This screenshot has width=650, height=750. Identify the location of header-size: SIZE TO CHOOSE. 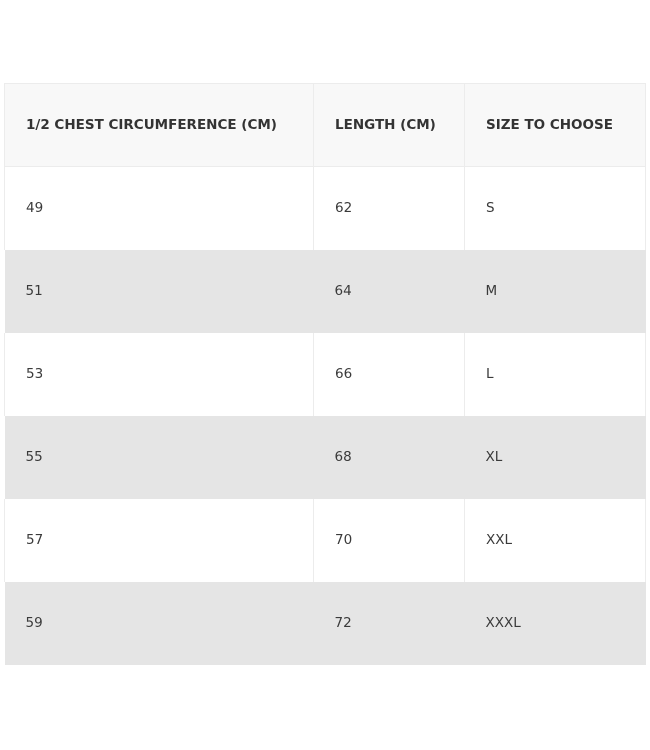
(555, 125).